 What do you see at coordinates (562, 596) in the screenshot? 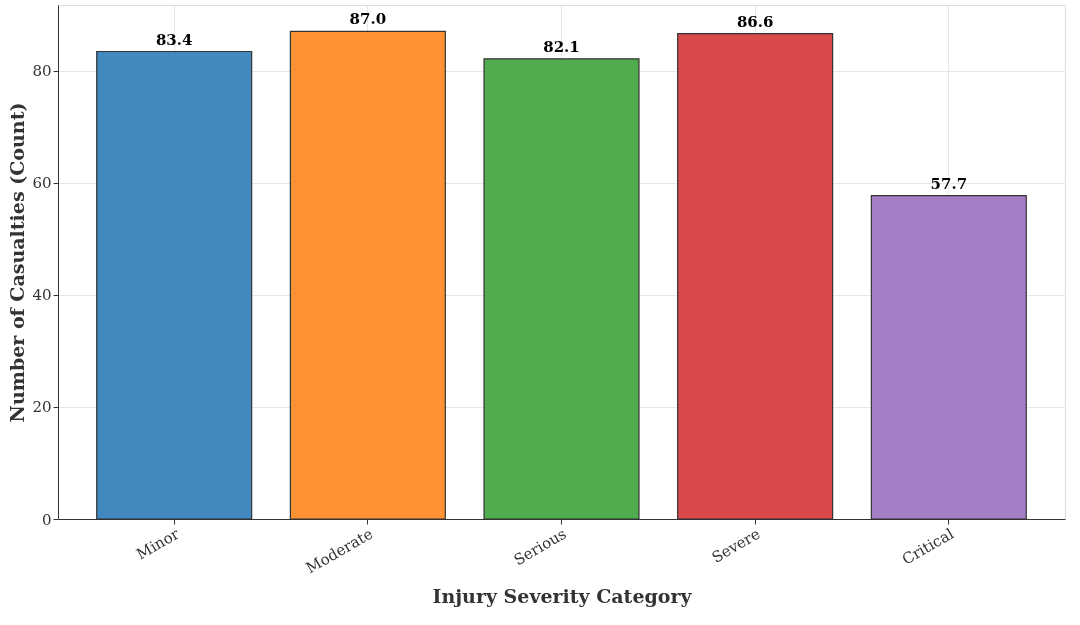
I see `x-axis-title: Injury Severity Category` at bounding box center [562, 596].